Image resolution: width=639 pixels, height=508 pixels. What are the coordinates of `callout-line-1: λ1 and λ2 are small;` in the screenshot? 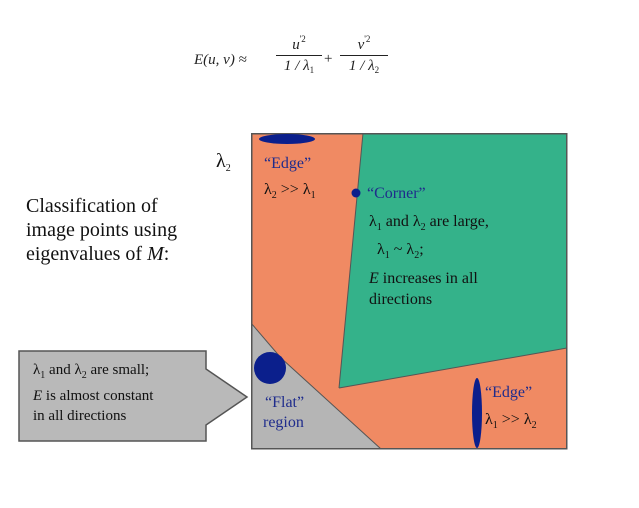 It's located at (91, 371).